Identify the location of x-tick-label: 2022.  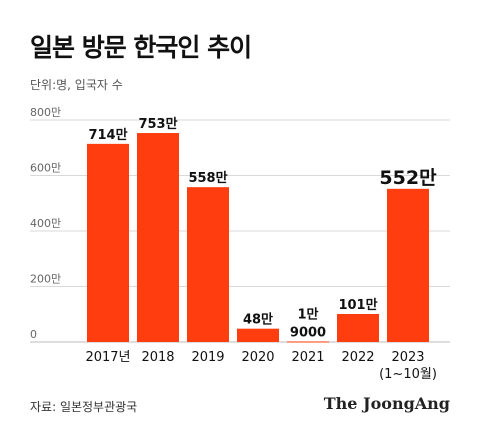
(357, 357).